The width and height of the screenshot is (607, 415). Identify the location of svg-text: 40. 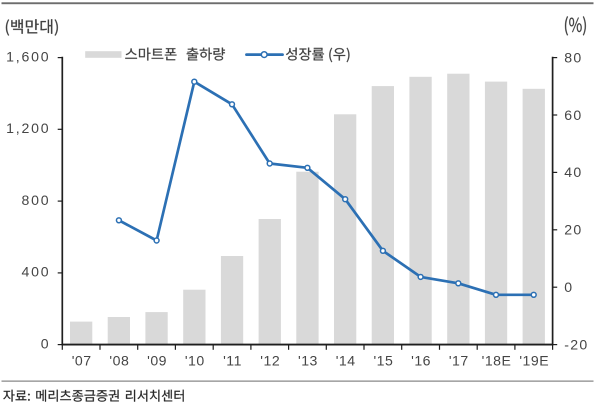
(573, 172).